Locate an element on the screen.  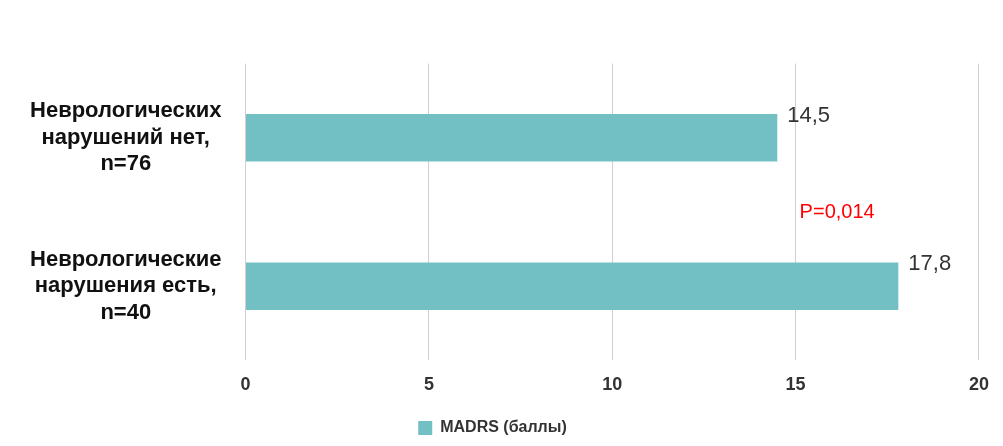
data-label: 14,5 is located at coordinates (809, 114).